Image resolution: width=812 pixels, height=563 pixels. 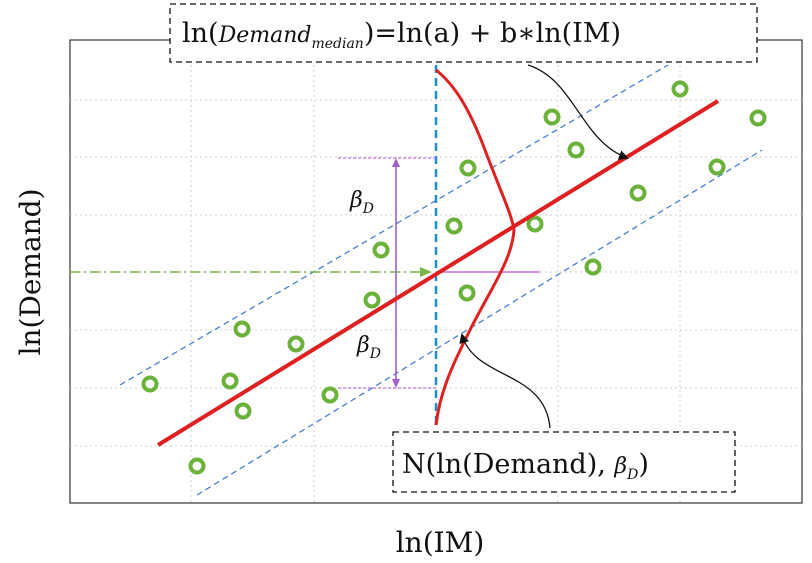 I want to click on distribution-frame, so click(x=564, y=462).